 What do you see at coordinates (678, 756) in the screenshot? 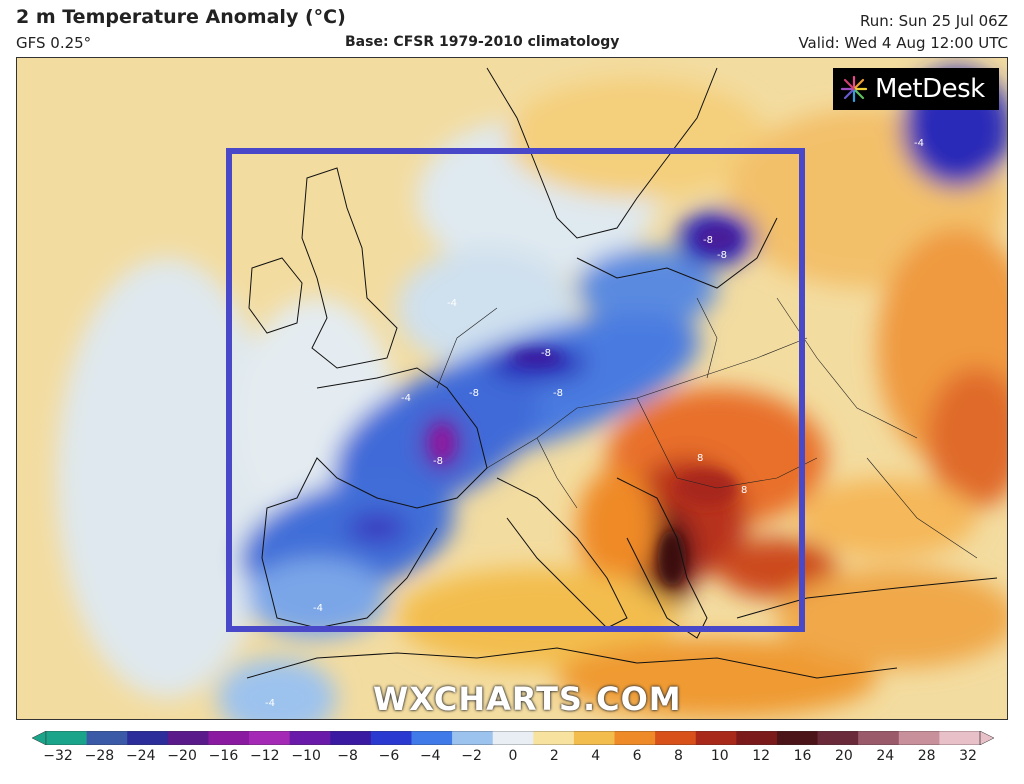
I see `colorbar-tick-label: 8` at bounding box center [678, 756].